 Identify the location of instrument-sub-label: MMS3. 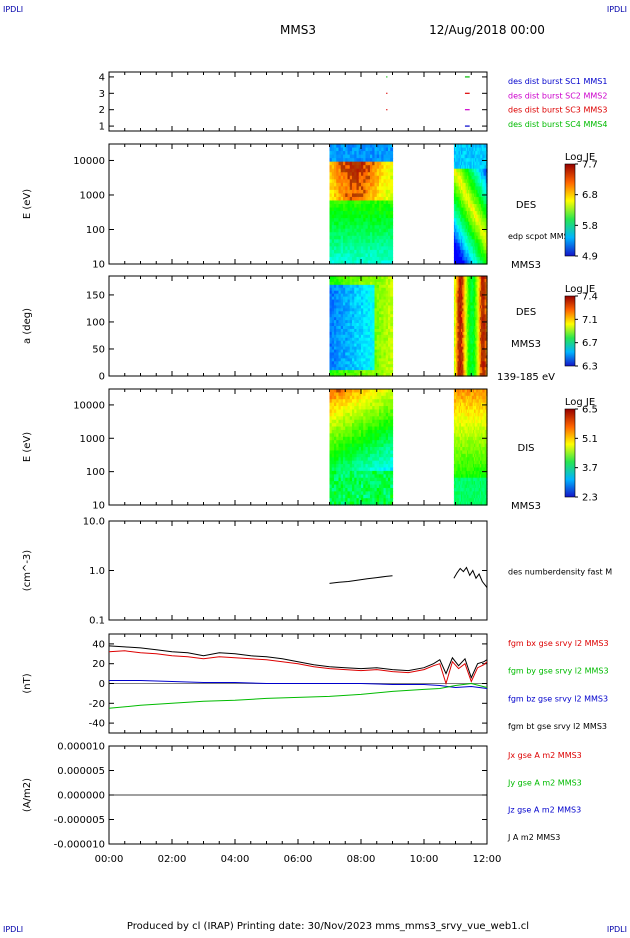
(526, 344).